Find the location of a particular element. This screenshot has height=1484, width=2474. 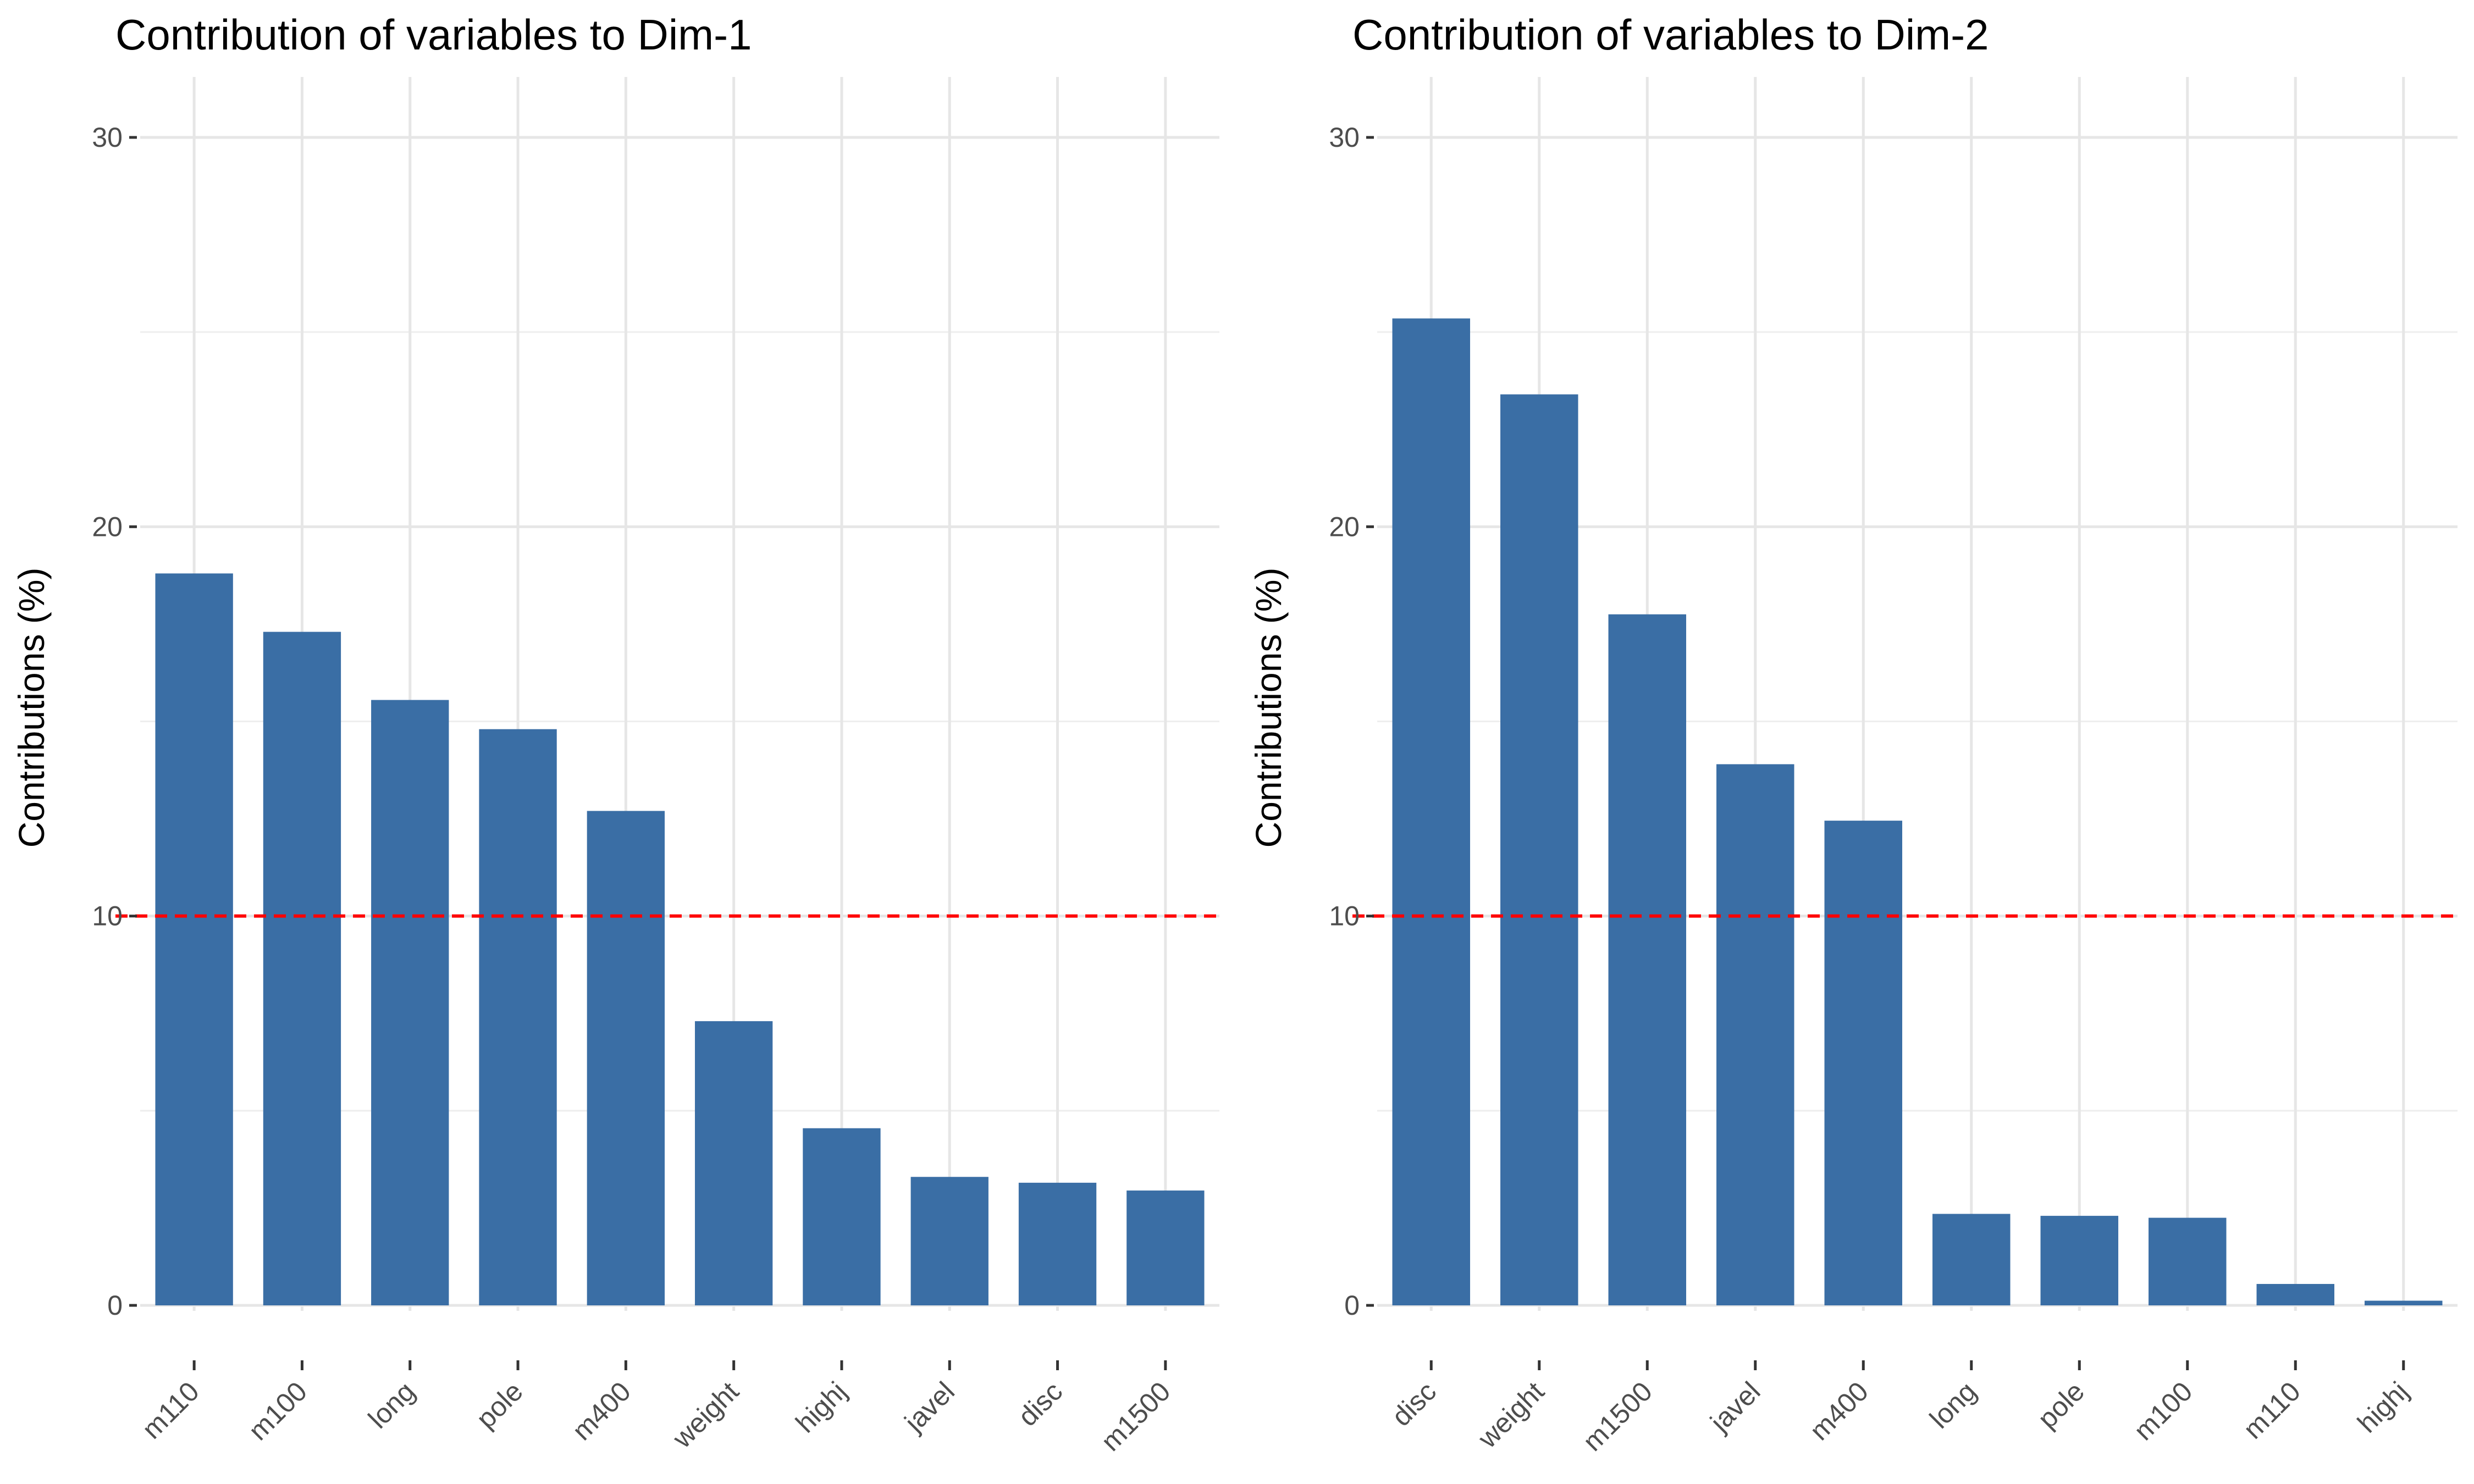

chart-title: Contribution of variables to Dim-2 is located at coordinates (1670, 34).